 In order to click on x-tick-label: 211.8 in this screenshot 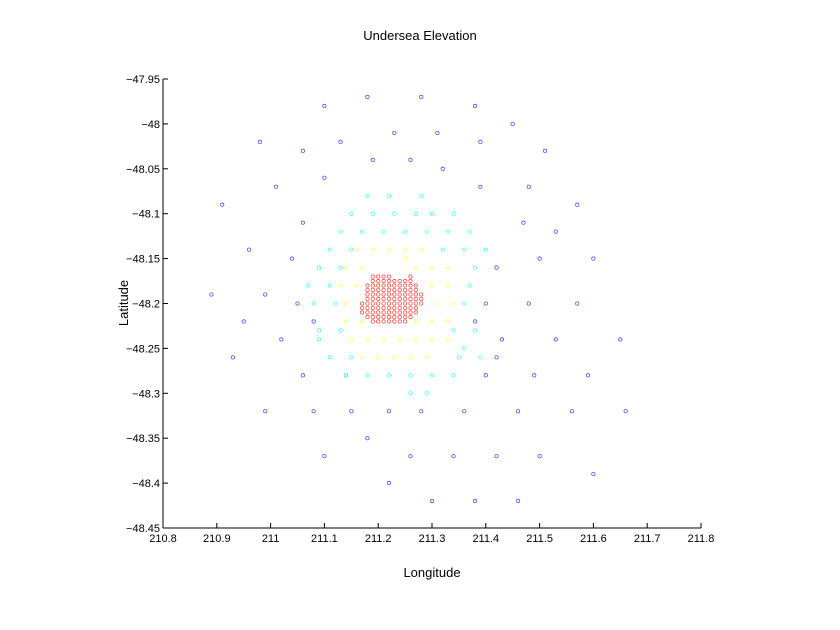, I will do `click(701, 539)`.